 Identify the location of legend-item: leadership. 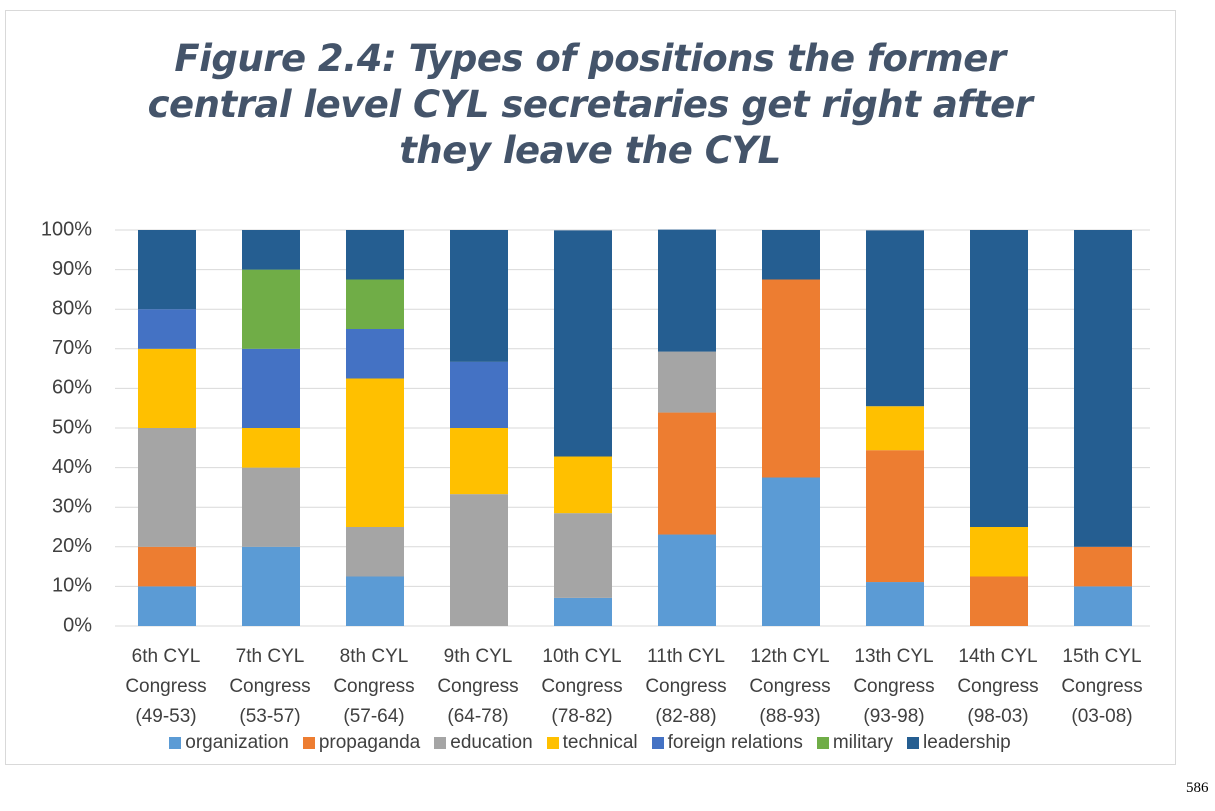
(959, 743).